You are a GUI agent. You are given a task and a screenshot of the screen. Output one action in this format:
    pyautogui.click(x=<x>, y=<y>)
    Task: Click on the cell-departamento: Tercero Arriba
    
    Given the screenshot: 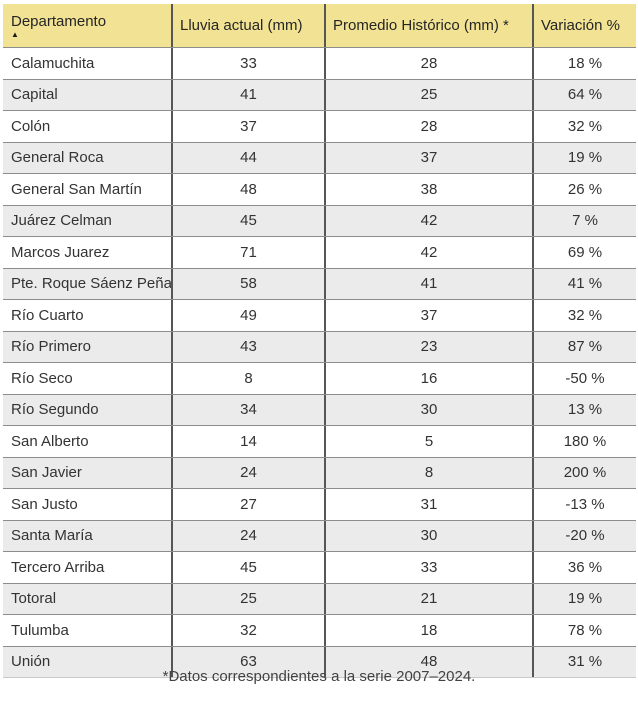 What is the action you would take?
    pyautogui.click(x=88, y=567)
    